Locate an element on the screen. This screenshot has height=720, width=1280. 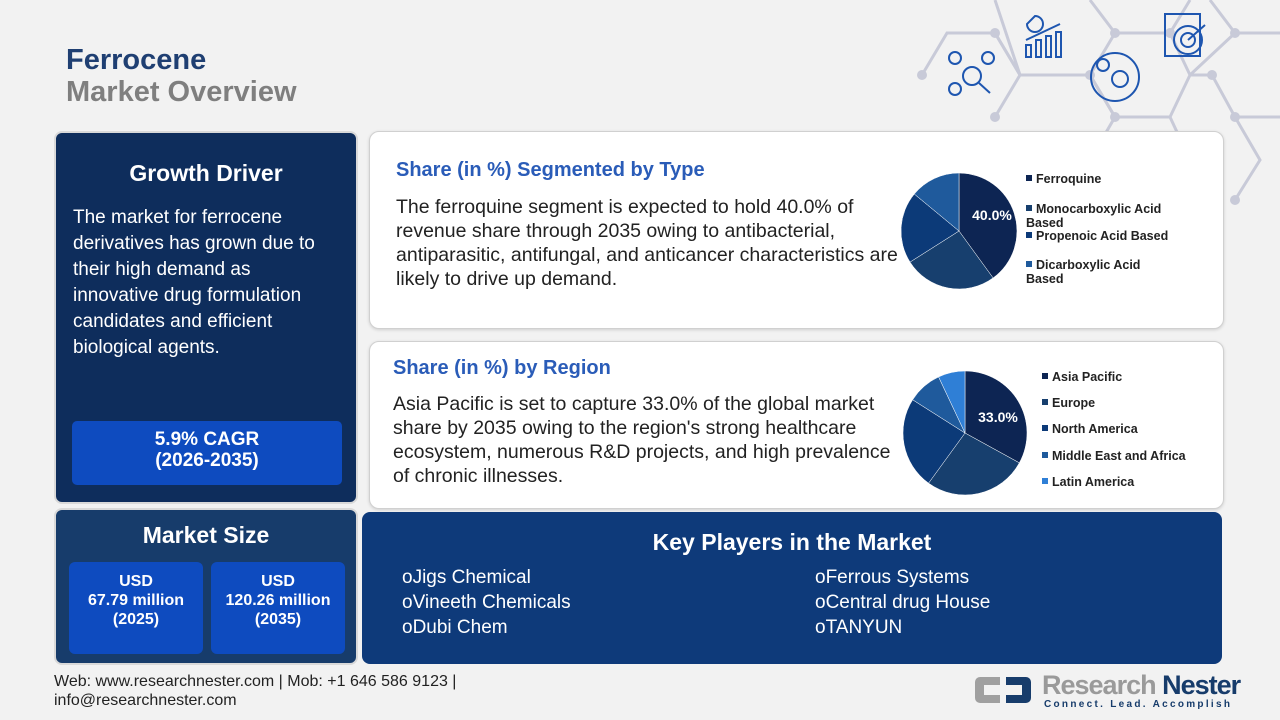
legend-label: Propenoic Acid Based is located at coordinates (1102, 236).